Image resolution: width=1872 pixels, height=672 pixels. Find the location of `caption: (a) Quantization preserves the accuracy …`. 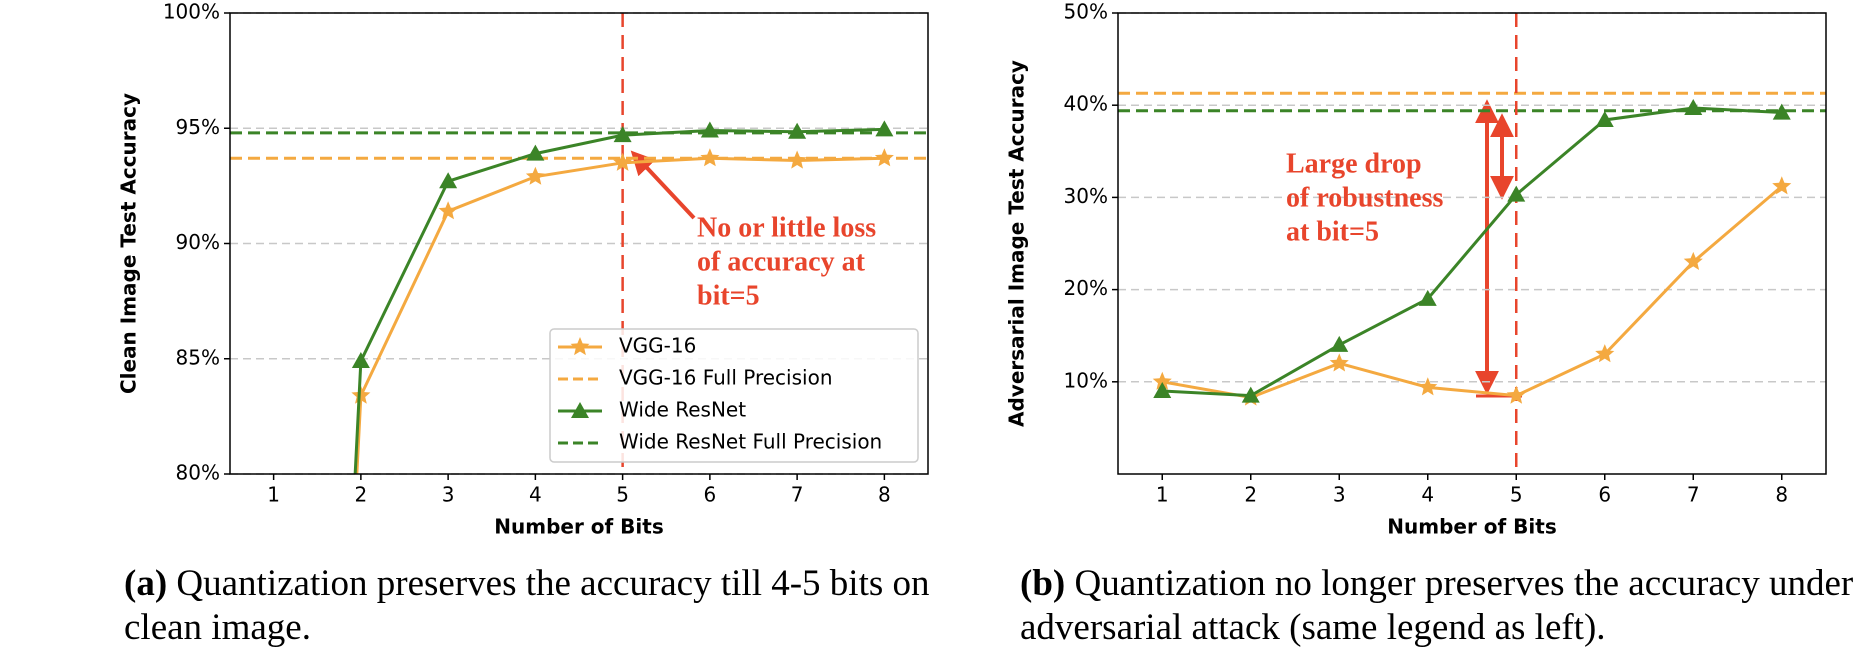

caption: (a) Quantization preserves the accuracy … is located at coordinates (544, 606).